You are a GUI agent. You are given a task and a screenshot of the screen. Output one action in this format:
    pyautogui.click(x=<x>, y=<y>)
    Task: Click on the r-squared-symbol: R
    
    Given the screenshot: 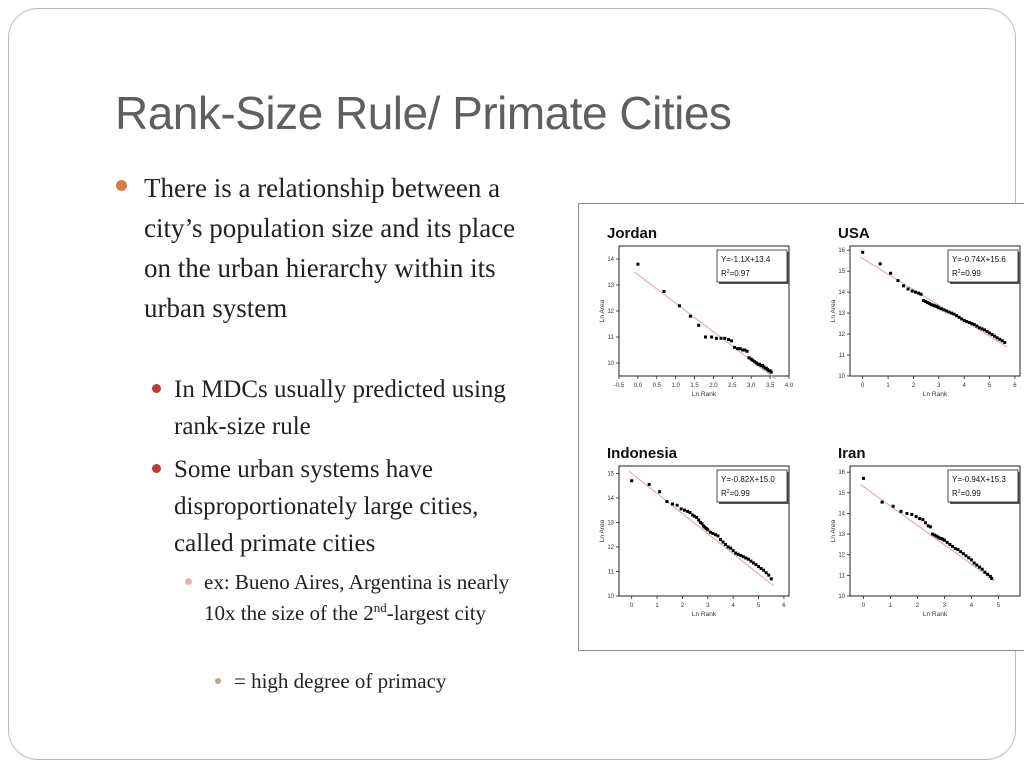 What is the action you would take?
    pyautogui.click(x=955, y=493)
    